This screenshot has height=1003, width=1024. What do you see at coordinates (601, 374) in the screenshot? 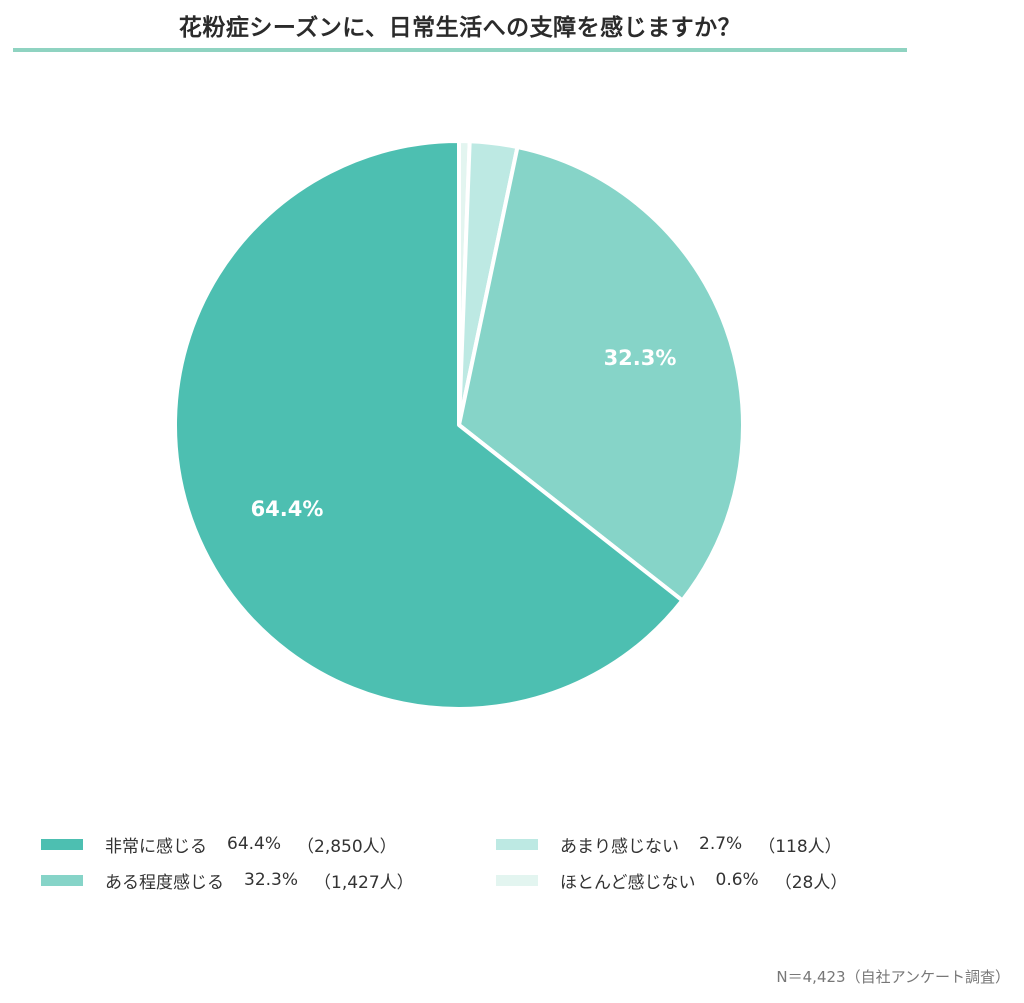
I see `slice-moderate` at bounding box center [601, 374].